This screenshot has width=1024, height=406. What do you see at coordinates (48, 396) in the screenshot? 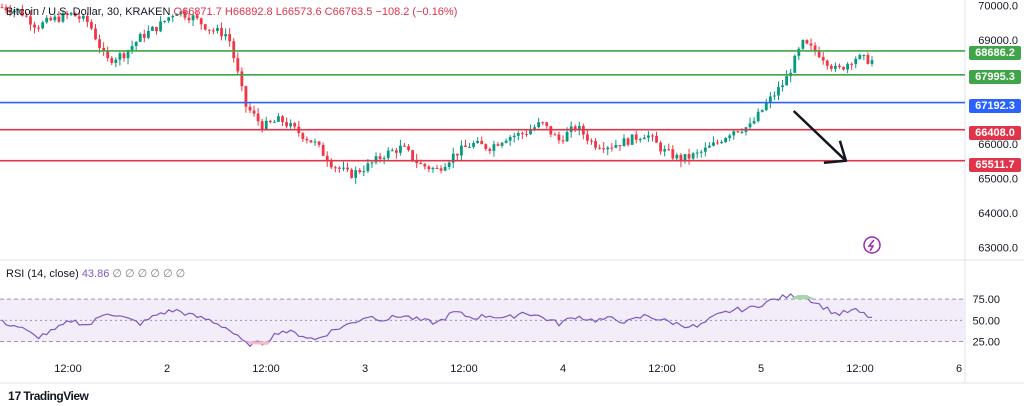
I see `tradingview-brand: 17 TradingView` at bounding box center [48, 396].